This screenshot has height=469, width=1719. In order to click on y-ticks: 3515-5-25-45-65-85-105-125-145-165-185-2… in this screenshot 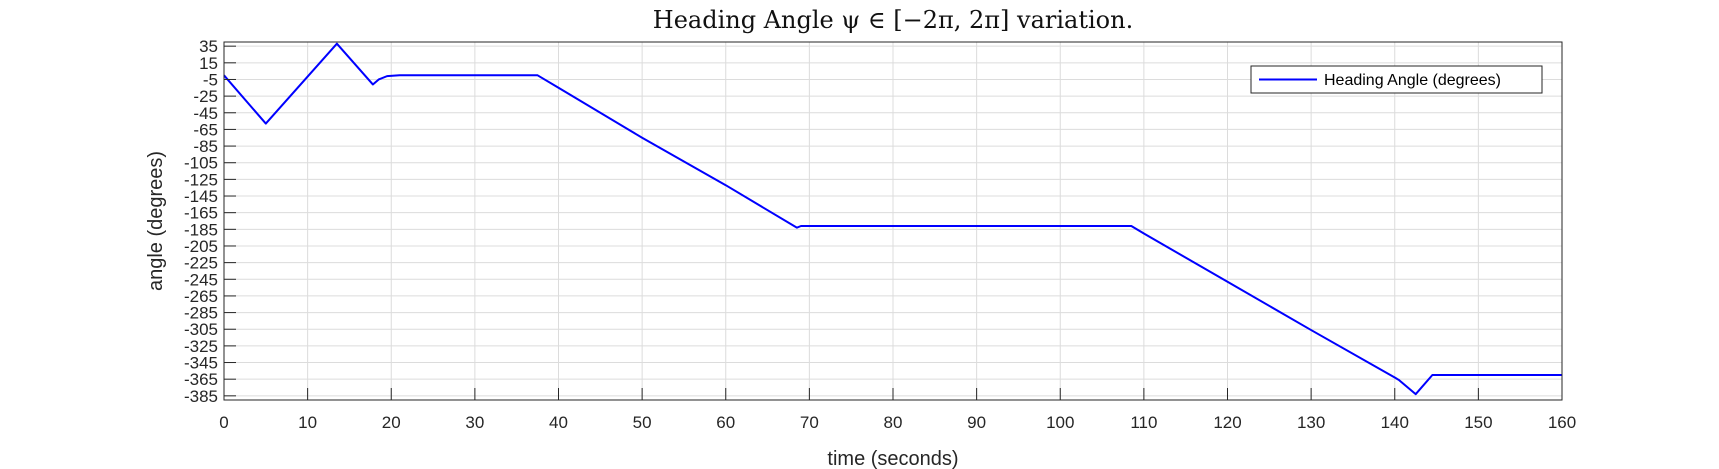, I will do `click(210, 221)`.